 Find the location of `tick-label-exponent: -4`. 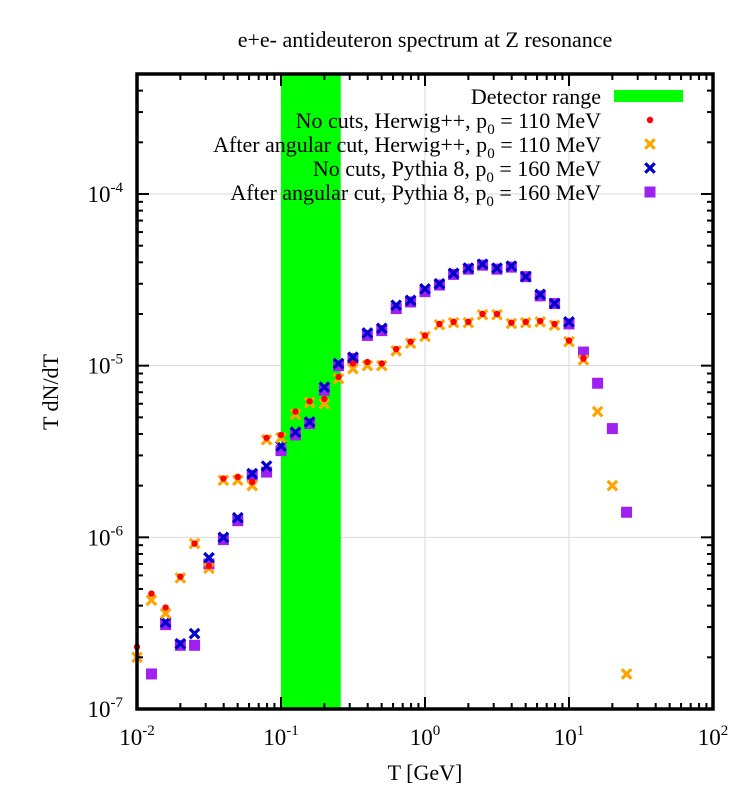

tick-label-exponent: -4 is located at coordinates (117, 188).